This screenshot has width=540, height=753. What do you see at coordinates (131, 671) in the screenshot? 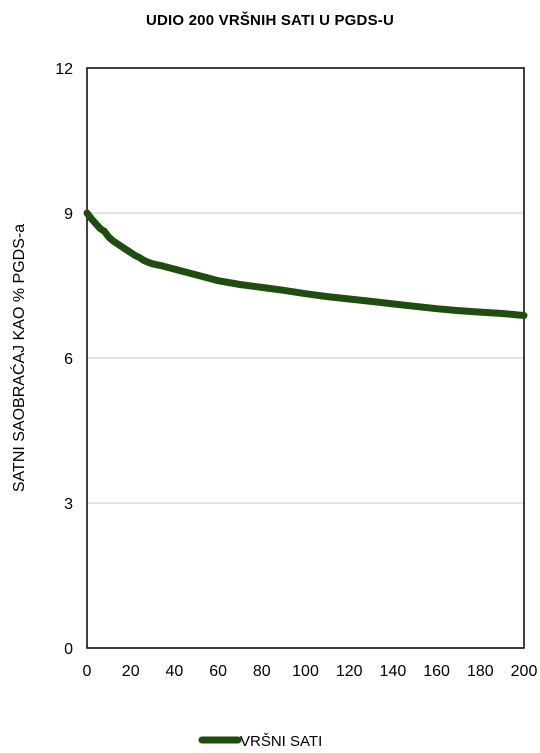
I see `x-tick-label-20: 20` at bounding box center [131, 671].